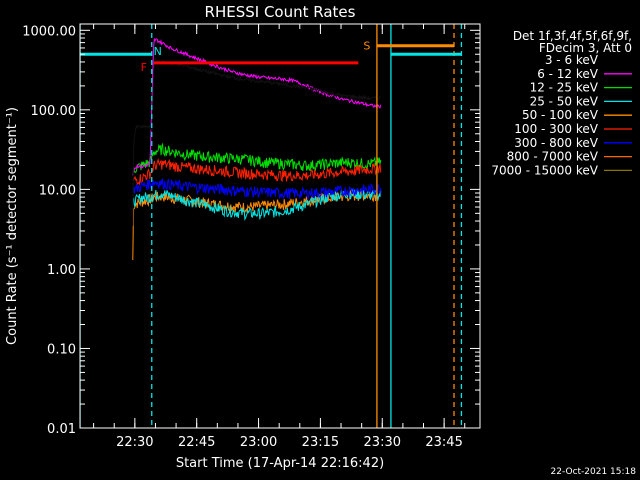 This screenshot has width=640, height=480. What do you see at coordinates (257, 171) in the screenshot?
I see `series-line-100-300-kev` at bounding box center [257, 171].